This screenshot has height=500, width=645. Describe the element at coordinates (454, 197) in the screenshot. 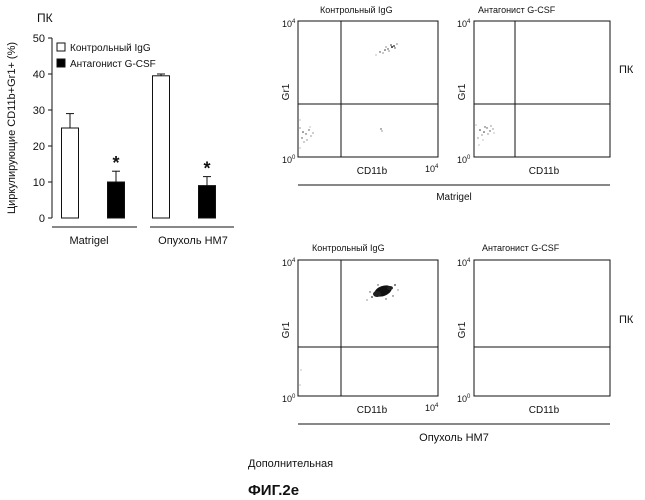

I see `flow-group-label-top: Matrigel` at that location.